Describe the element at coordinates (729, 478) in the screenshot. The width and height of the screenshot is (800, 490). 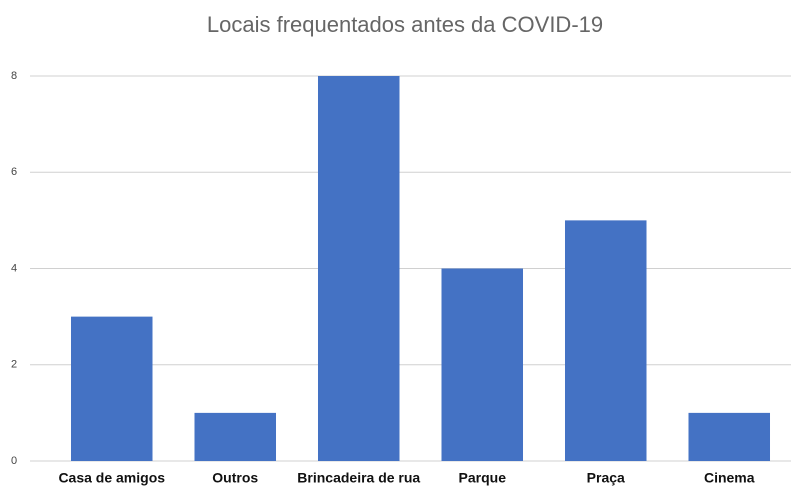
I see `x-tick-label: Cinema` at that location.